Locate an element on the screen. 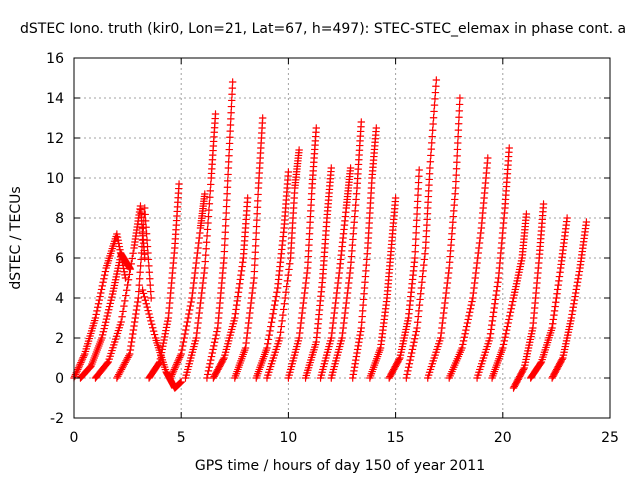 The width and height of the screenshot is (640, 480). x-tick-label: 10 is located at coordinates (288, 438).